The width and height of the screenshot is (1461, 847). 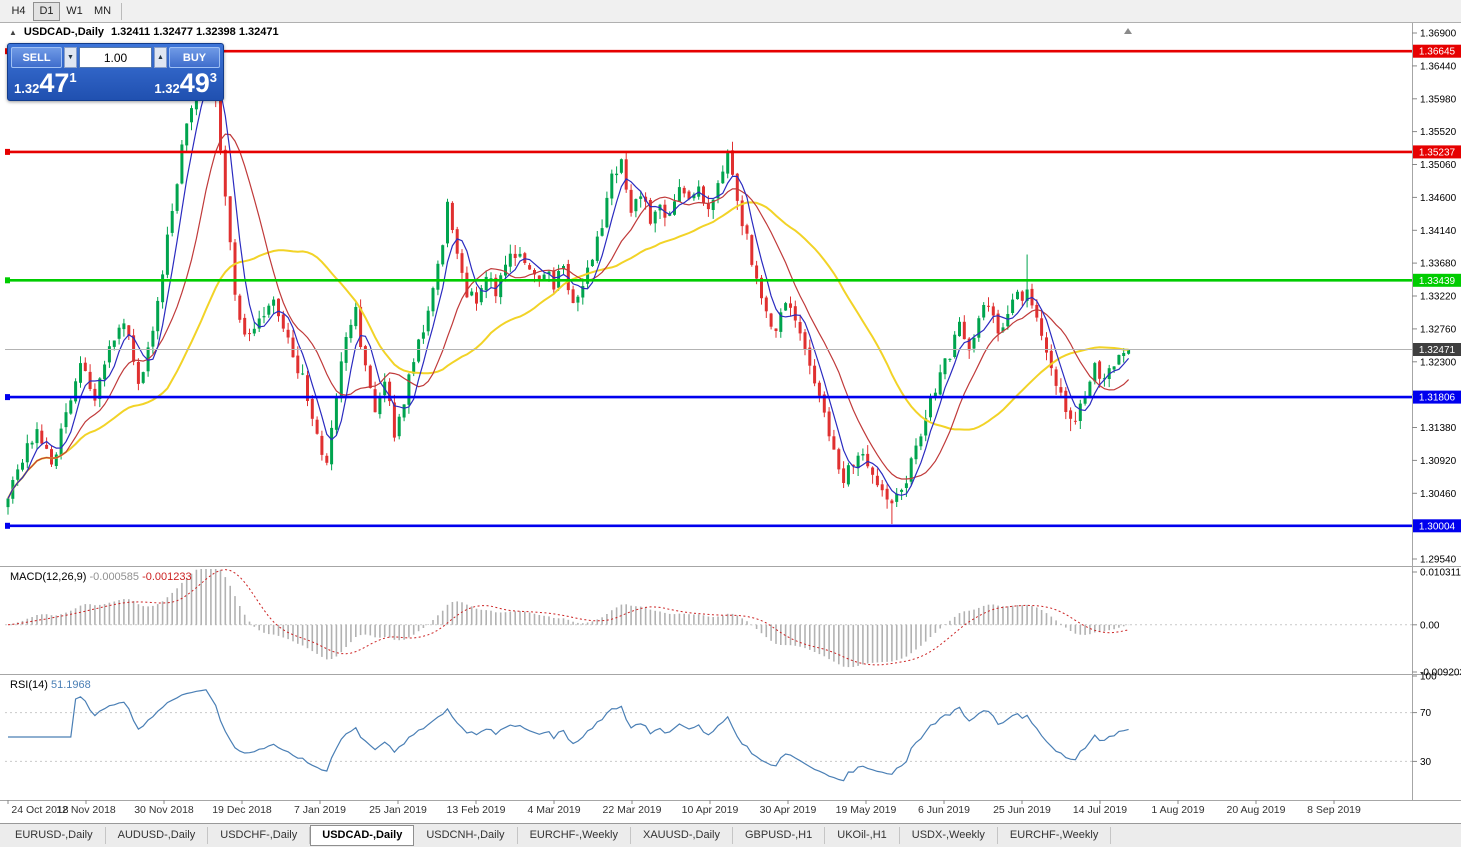 What do you see at coordinates (362, 835) in the screenshot?
I see `chart-tab-usdcad-daily: USDCAD-,Daily` at bounding box center [362, 835].